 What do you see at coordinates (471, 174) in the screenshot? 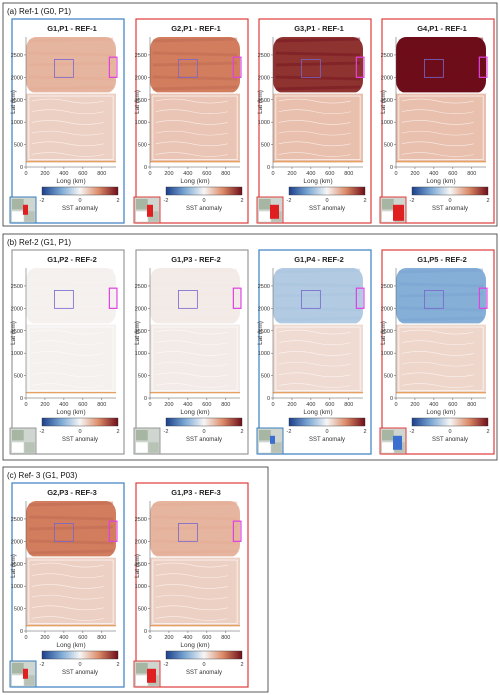
I see `x-tick-label: 800` at bounding box center [471, 174].